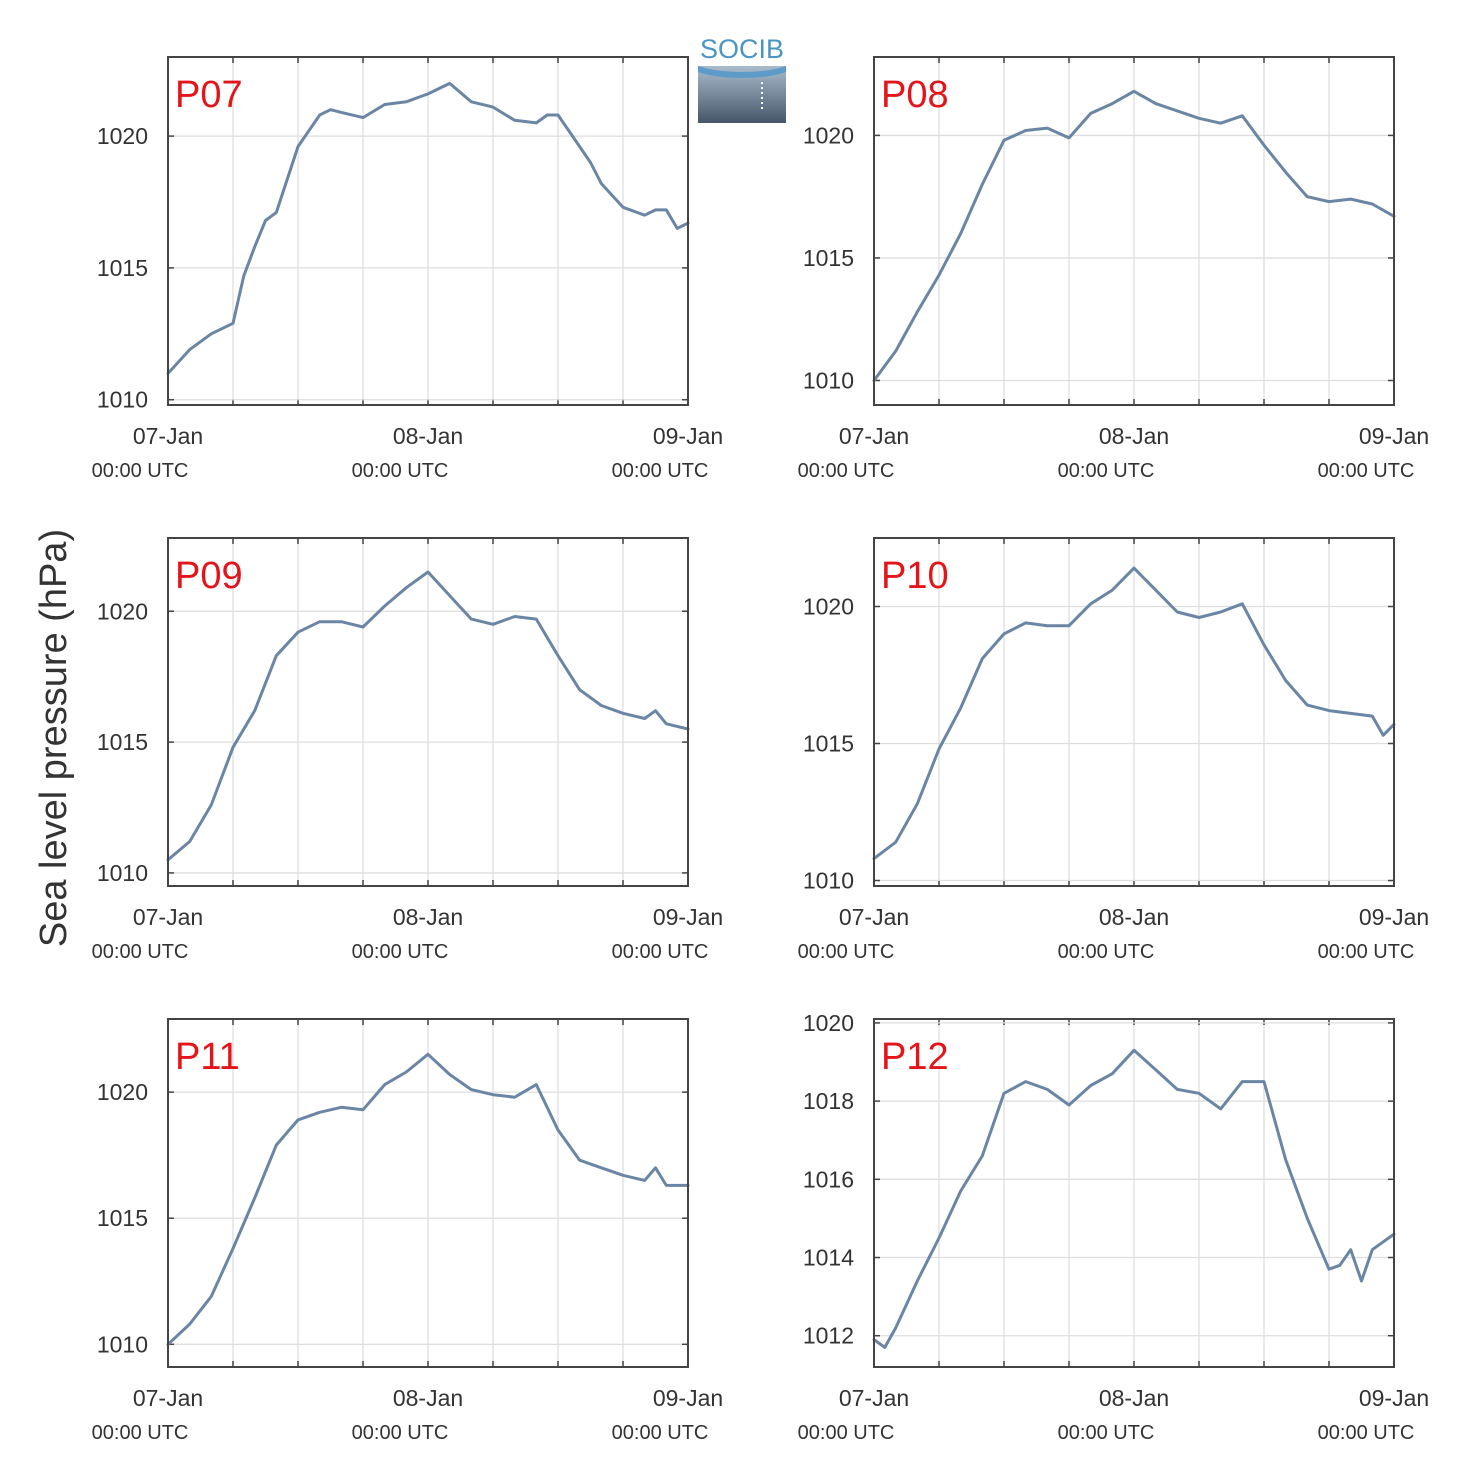 Image resolution: width=1467 pixels, height=1474 pixels. Describe the element at coordinates (742, 49) in the screenshot. I see `logo-text: SOCIB` at that location.